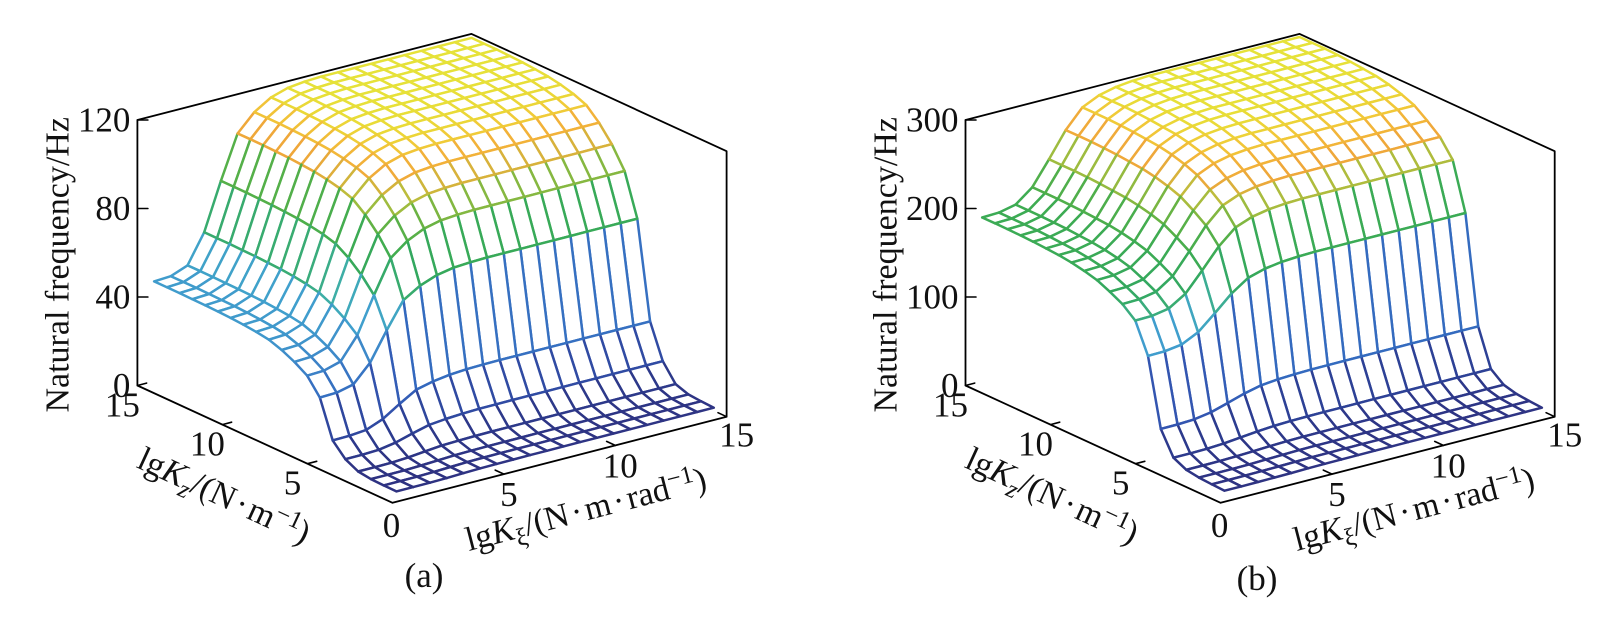 The height and width of the screenshot is (619, 1609). I want to click on svg-text: 80, so click(112, 208).